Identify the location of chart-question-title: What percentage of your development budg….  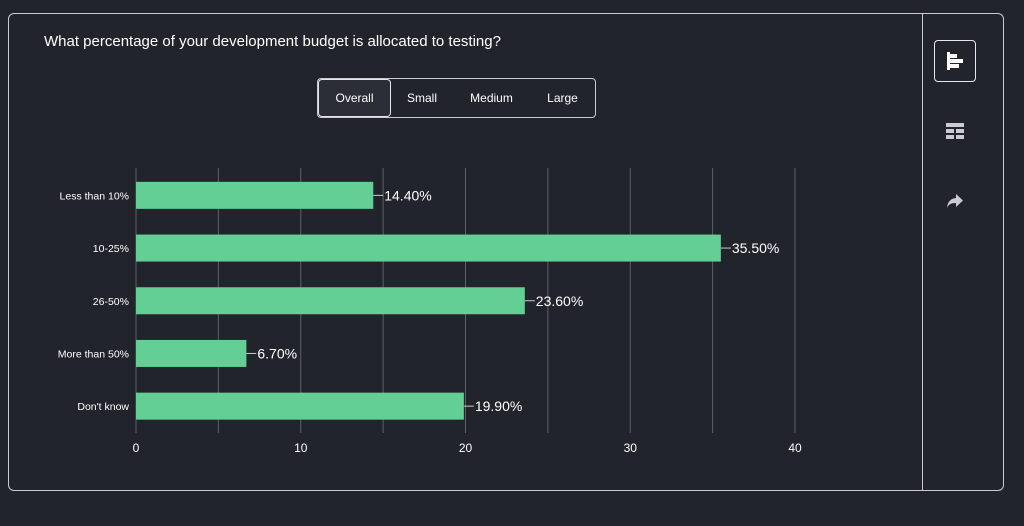
(272, 41).